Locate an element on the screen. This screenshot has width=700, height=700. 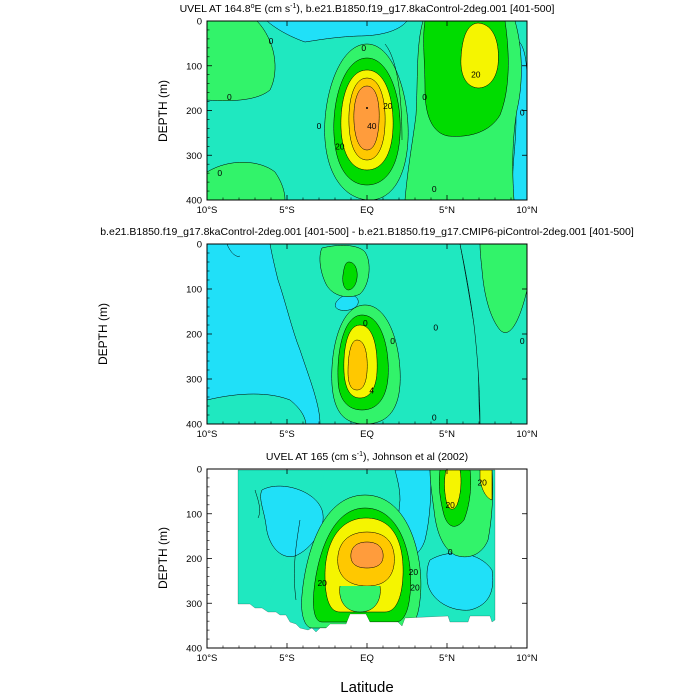
panel-1-contours is located at coordinates (367, 110).